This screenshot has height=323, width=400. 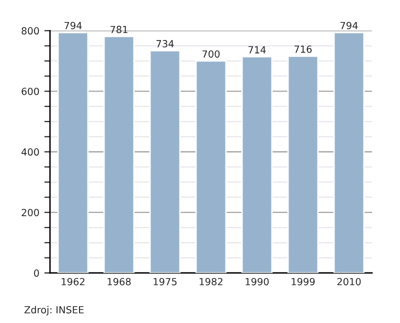 What do you see at coordinates (165, 282) in the screenshot?
I see `x-tick-label: 1975` at bounding box center [165, 282].